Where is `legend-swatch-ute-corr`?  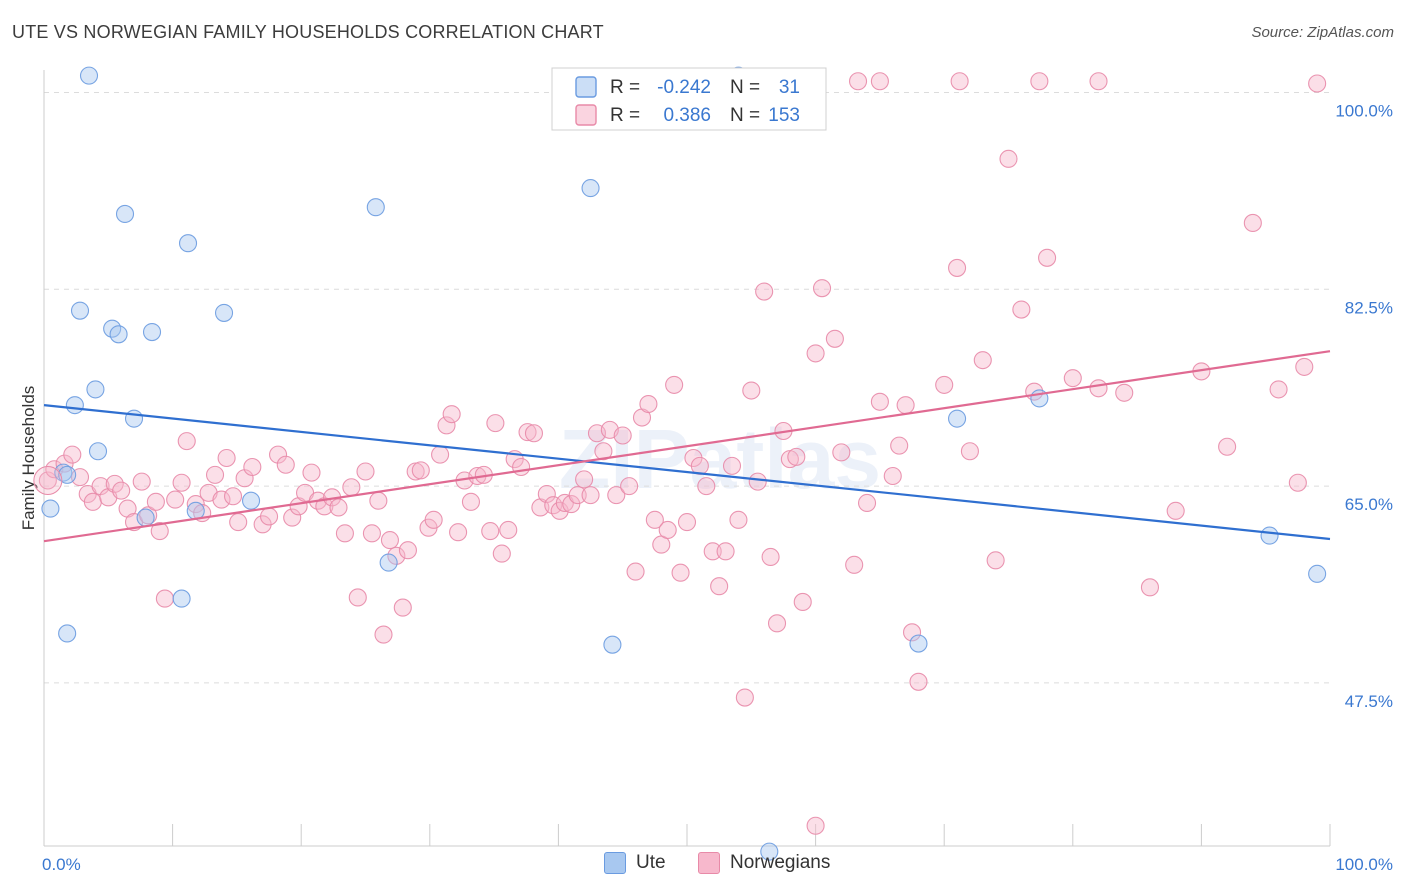
legend-swatch-ute-corr is located at coordinates (586, 87).